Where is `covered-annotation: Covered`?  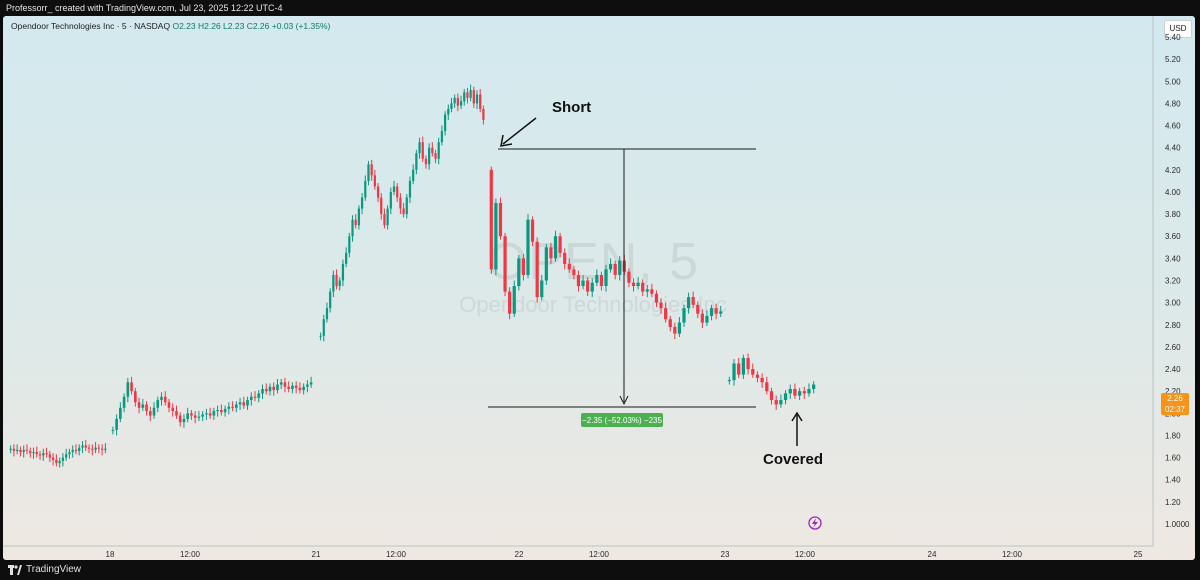 covered-annotation: Covered is located at coordinates (793, 439).